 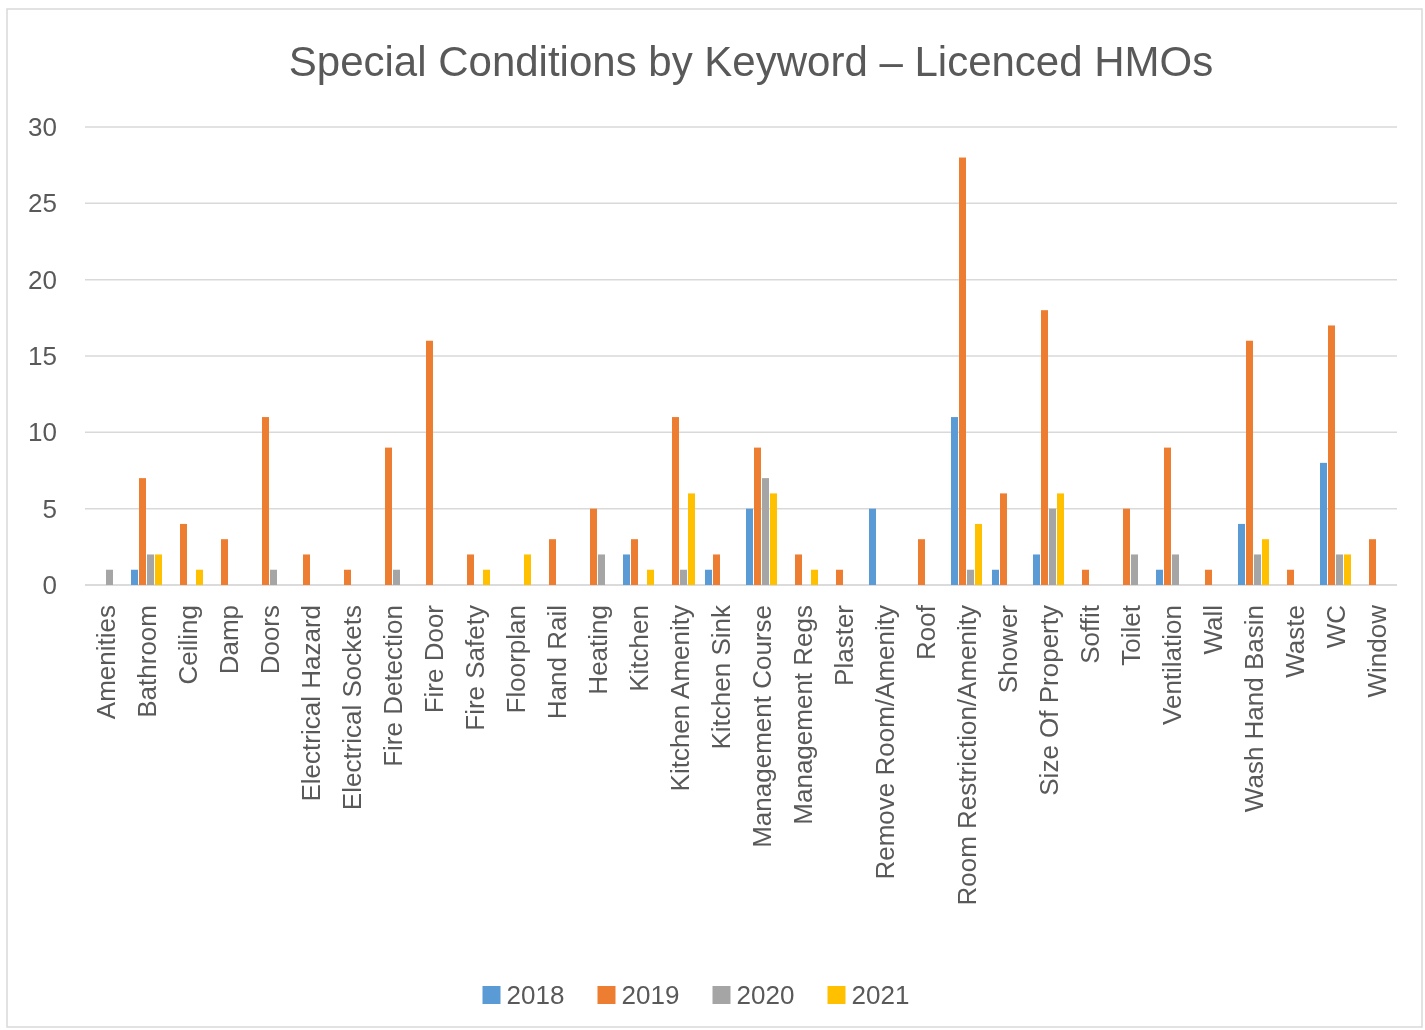 What do you see at coordinates (392, 686) in the screenshot?
I see `x-tick-label: Fire Detection` at bounding box center [392, 686].